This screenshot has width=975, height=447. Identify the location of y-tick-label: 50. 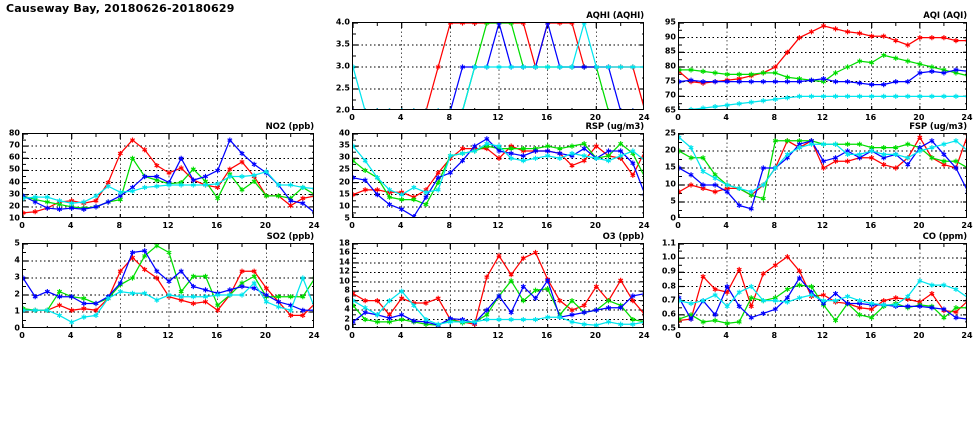
(14, 169).